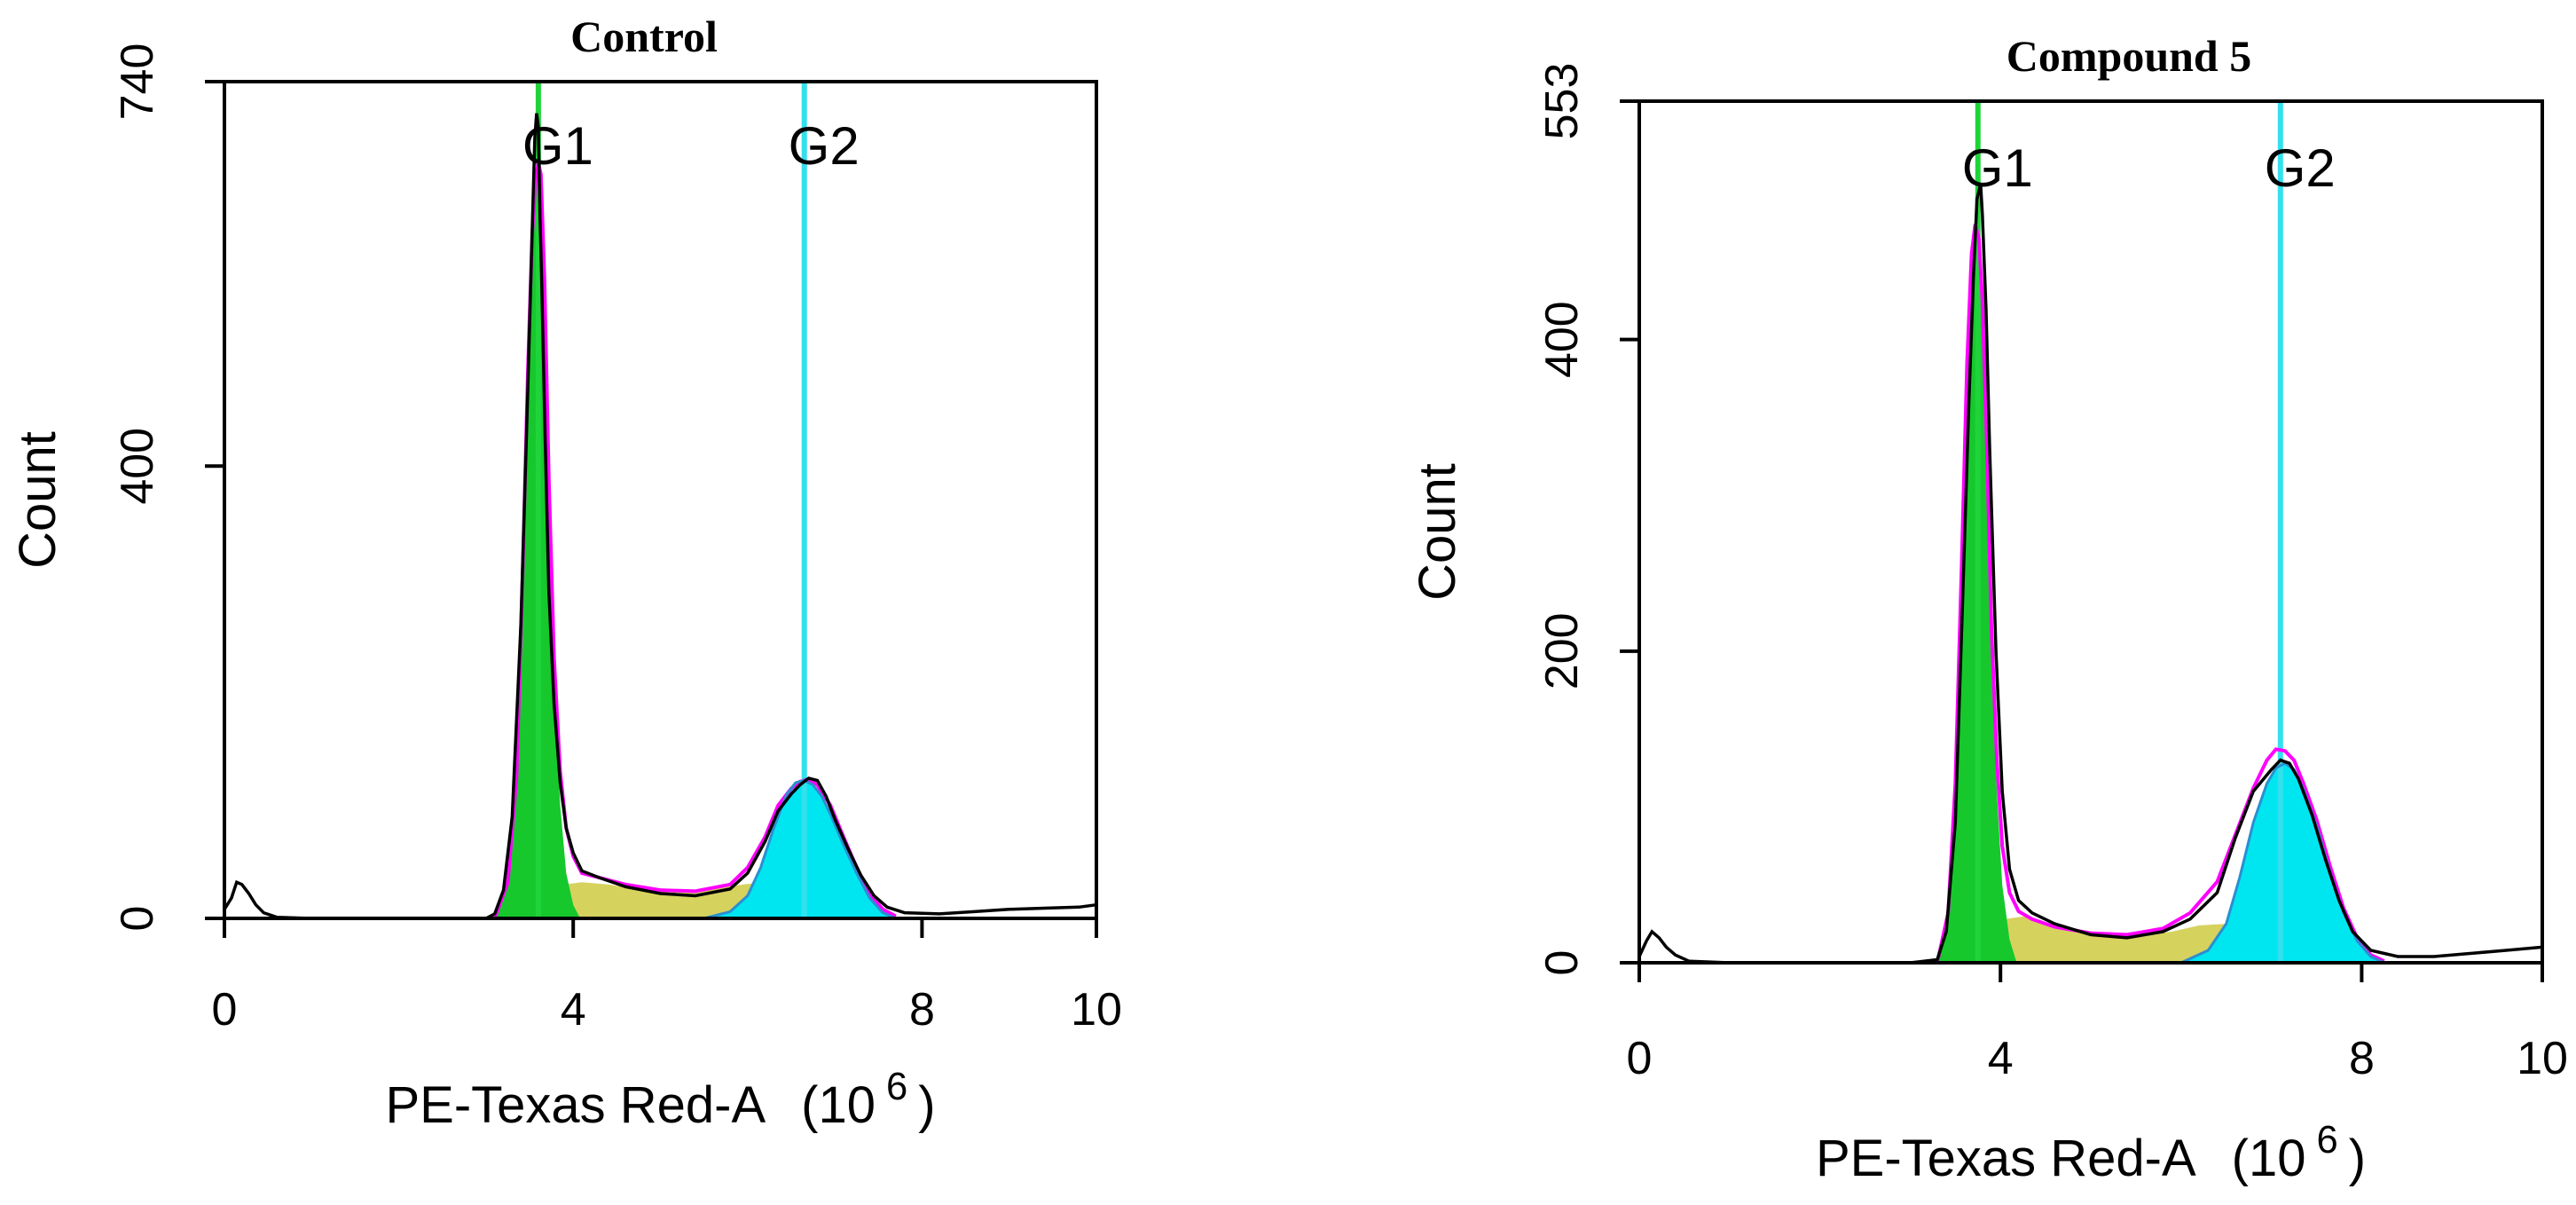 The image size is (2576, 1205). I want to click on y-tick-label: 200, so click(1562, 650).